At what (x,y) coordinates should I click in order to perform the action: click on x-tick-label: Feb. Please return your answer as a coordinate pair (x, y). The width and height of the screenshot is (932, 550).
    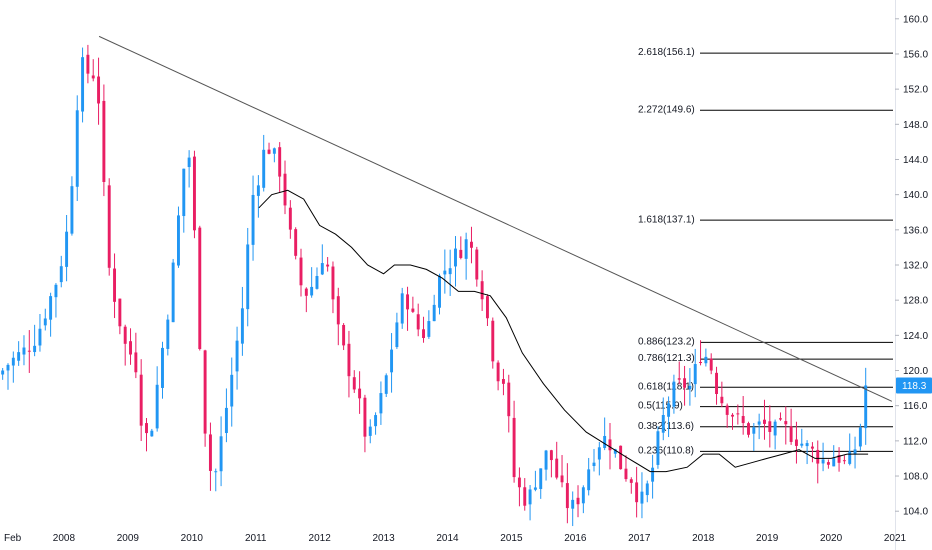
    Looking at the image, I should click on (13, 538).